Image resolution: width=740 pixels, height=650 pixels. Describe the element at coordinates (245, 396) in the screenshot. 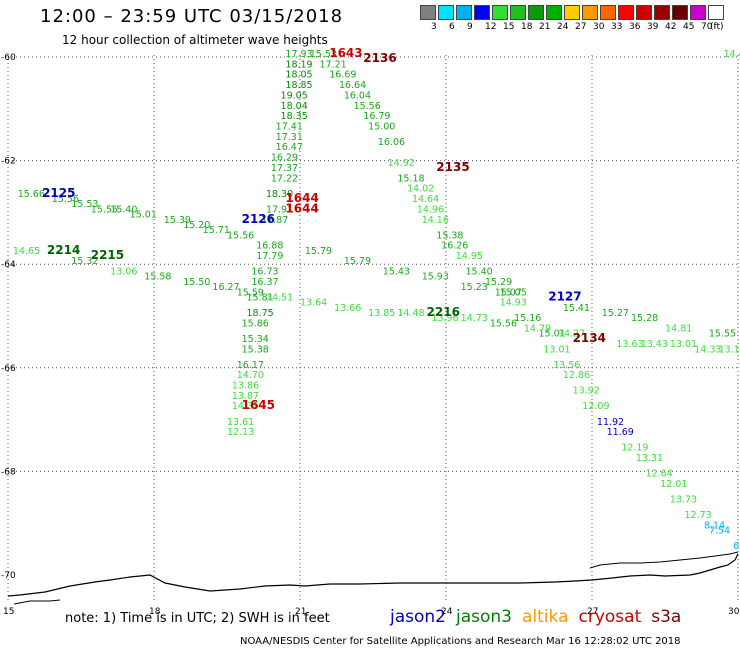

I see `swh-value: 13.87` at that location.